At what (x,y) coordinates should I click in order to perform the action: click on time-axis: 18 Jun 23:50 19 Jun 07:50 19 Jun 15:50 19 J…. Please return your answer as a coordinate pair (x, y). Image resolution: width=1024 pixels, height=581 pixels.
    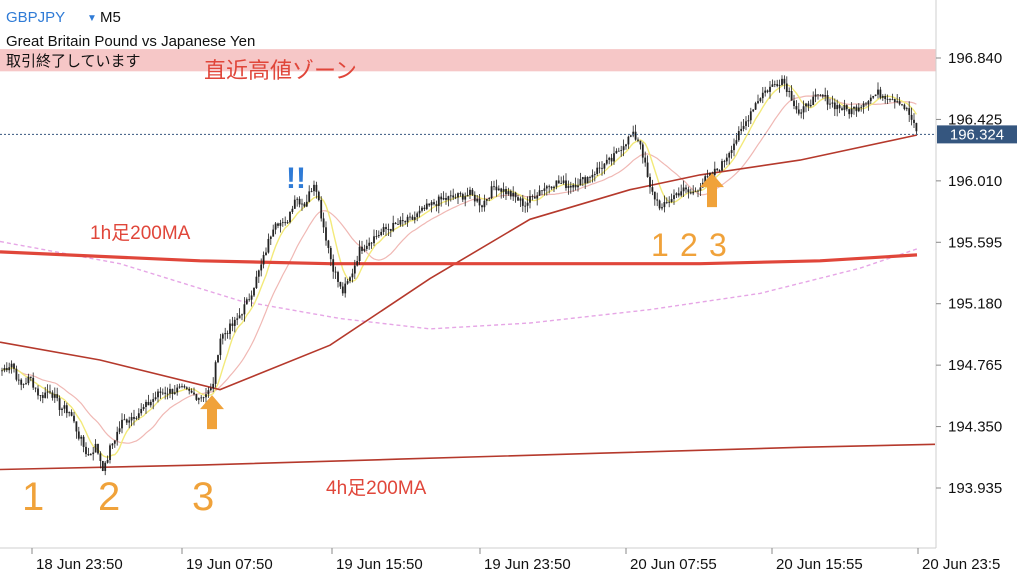
    Looking at the image, I should click on (515, 560).